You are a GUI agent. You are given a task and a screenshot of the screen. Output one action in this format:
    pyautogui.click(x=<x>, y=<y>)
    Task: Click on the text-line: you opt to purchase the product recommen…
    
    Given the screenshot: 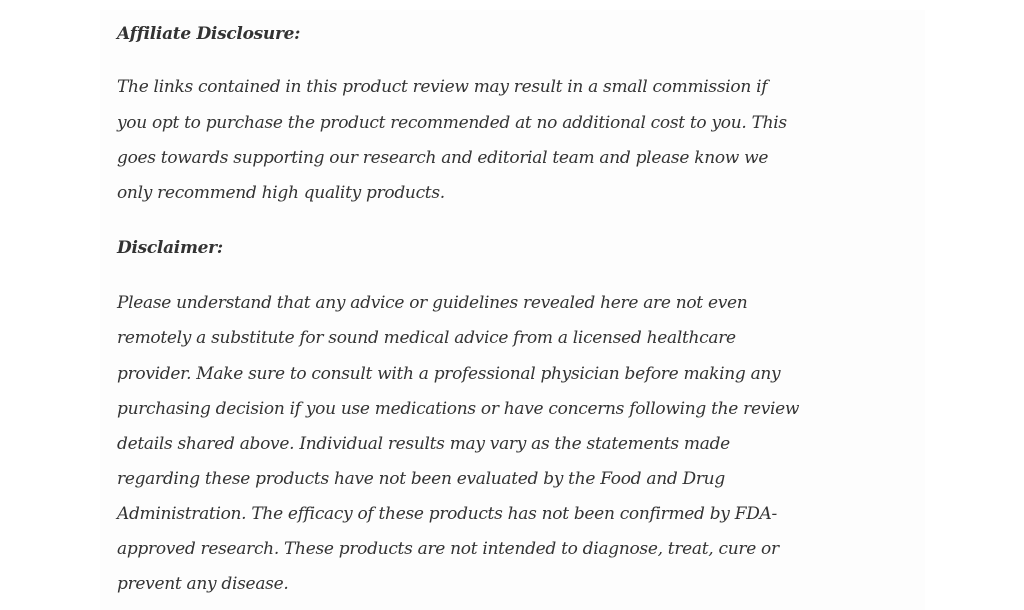 What is the action you would take?
    pyautogui.click(x=452, y=123)
    